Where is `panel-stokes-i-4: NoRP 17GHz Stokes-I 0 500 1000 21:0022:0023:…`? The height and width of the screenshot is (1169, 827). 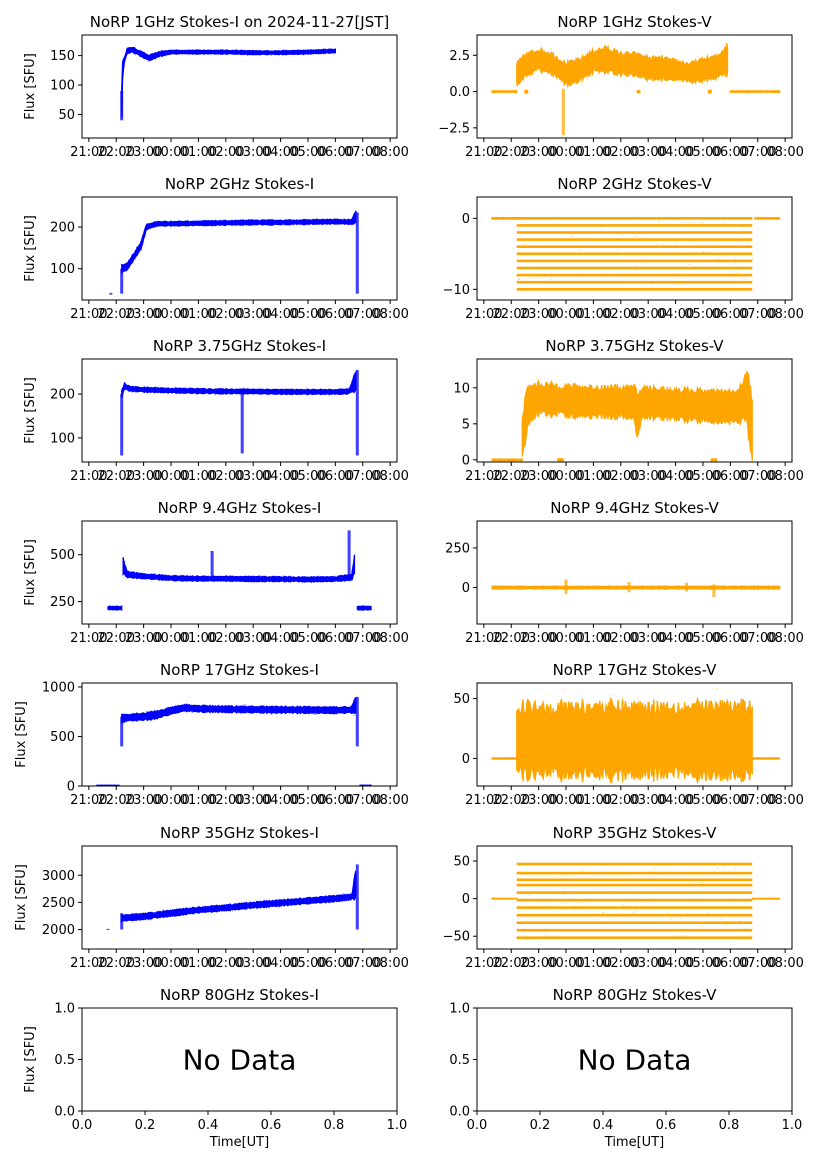
panel-stokes-i-4: NoRP 17GHz Stokes-I 0 500 1000 21:0022:0023:… is located at coordinates (211, 734).